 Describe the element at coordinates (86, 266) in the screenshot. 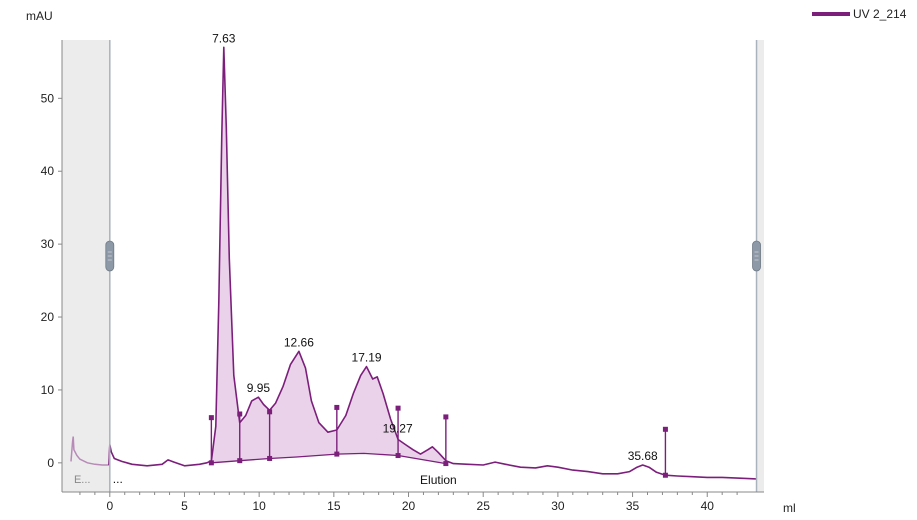

I see `excluded-region-left` at that location.